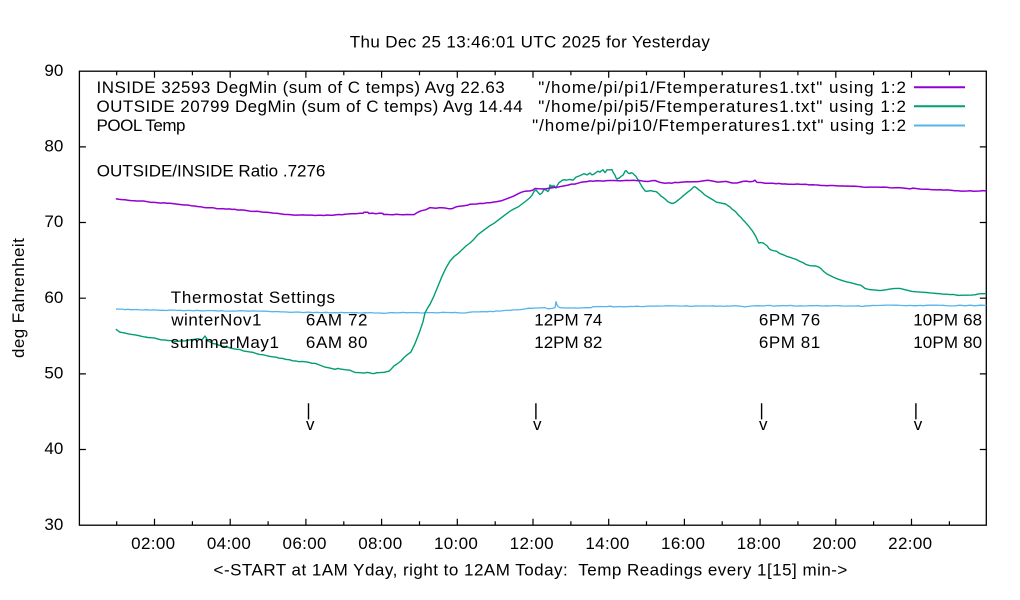 This screenshot has height=600, width=1020. Describe the element at coordinates (834, 543) in the screenshot. I see `svg-text: 20:00` at that location.